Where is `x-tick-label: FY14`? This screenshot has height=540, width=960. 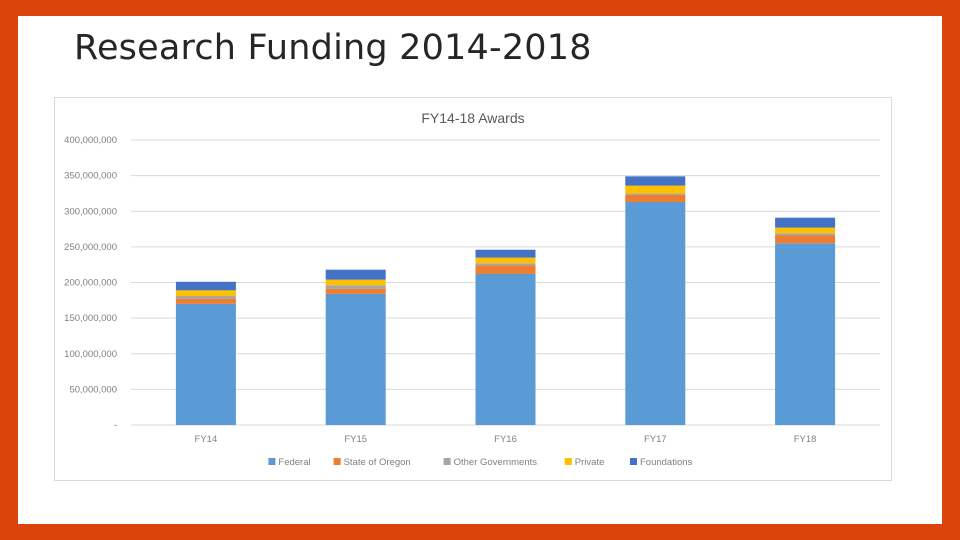 x-tick-label: FY14 is located at coordinates (206, 439).